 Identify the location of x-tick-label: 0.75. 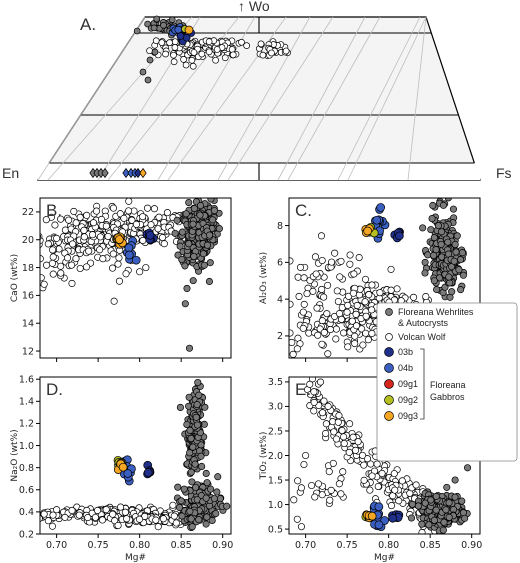
(98, 545).